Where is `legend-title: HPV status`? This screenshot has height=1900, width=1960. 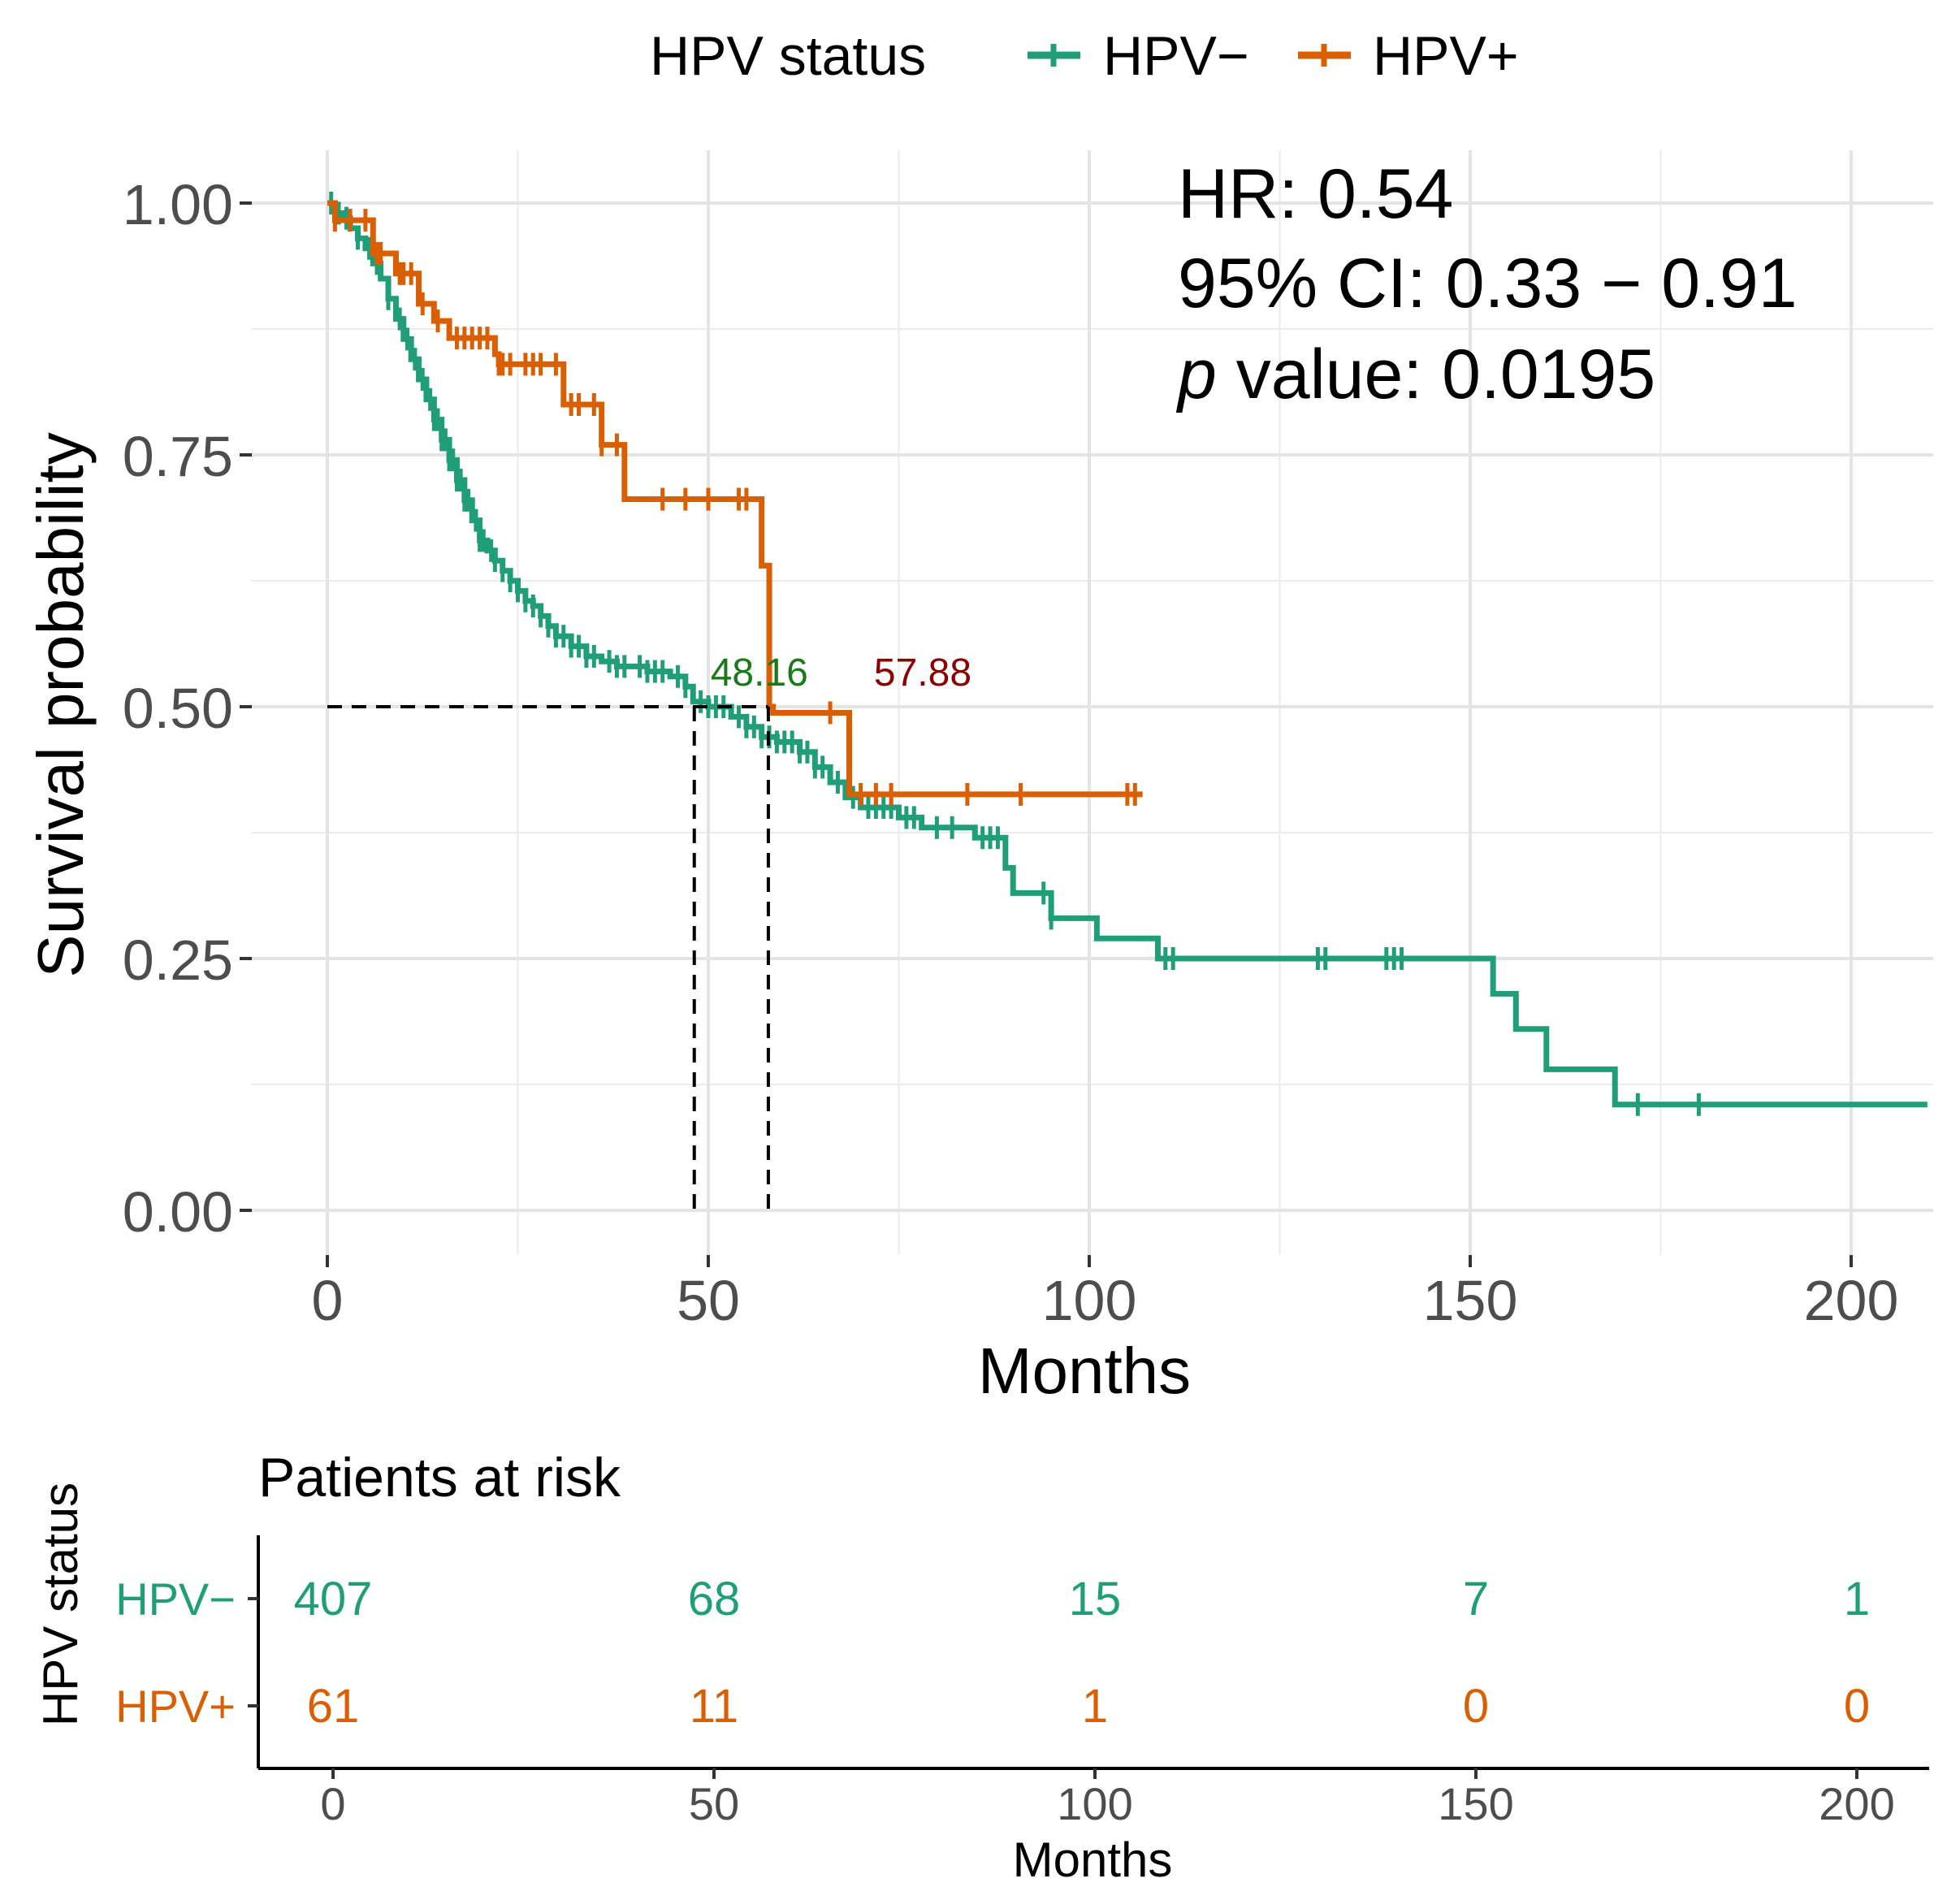
legend-title: HPV status is located at coordinates (788, 56).